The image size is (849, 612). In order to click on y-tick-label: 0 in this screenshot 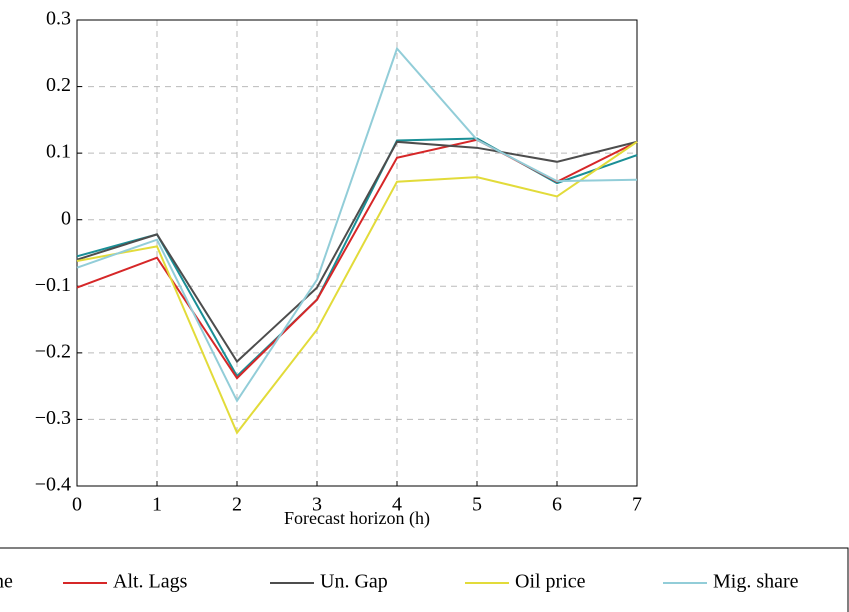, I will do `click(66, 218)`.